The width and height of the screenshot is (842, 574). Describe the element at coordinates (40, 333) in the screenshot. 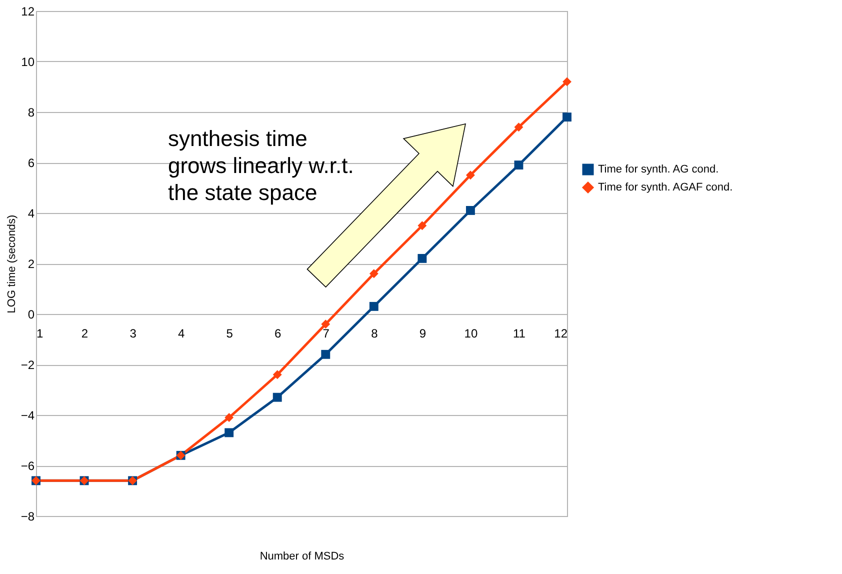

I see `x-tick-label: 1` at that location.